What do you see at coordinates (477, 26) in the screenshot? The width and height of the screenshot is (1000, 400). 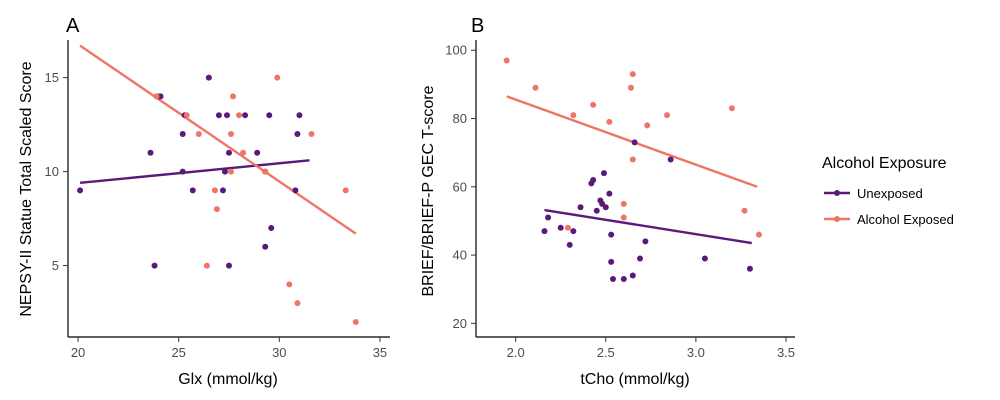 I see `panel-b-tag: B` at bounding box center [477, 26].